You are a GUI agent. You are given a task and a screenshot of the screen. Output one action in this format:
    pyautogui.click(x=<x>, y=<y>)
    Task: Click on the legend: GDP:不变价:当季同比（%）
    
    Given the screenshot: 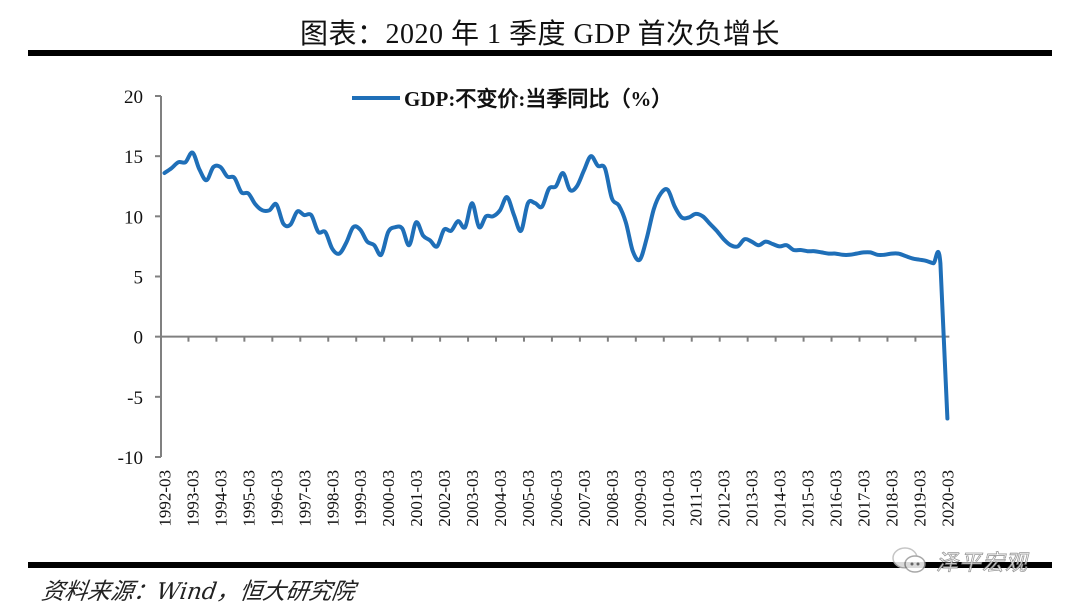 What is the action you would take?
    pyautogui.click(x=512, y=99)
    